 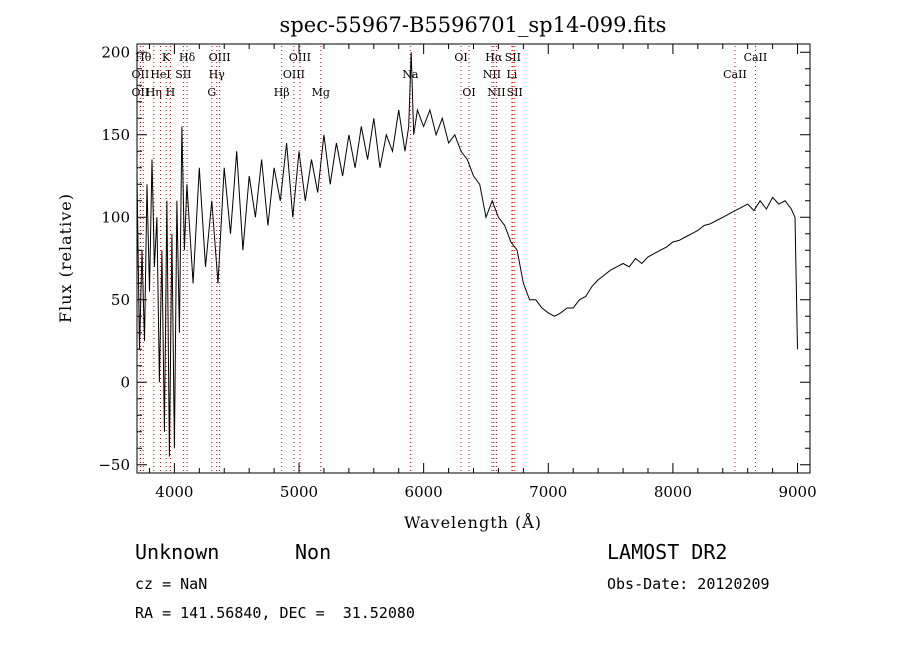 I want to click on line-marker-label-7: SII, so click(x=183, y=74).